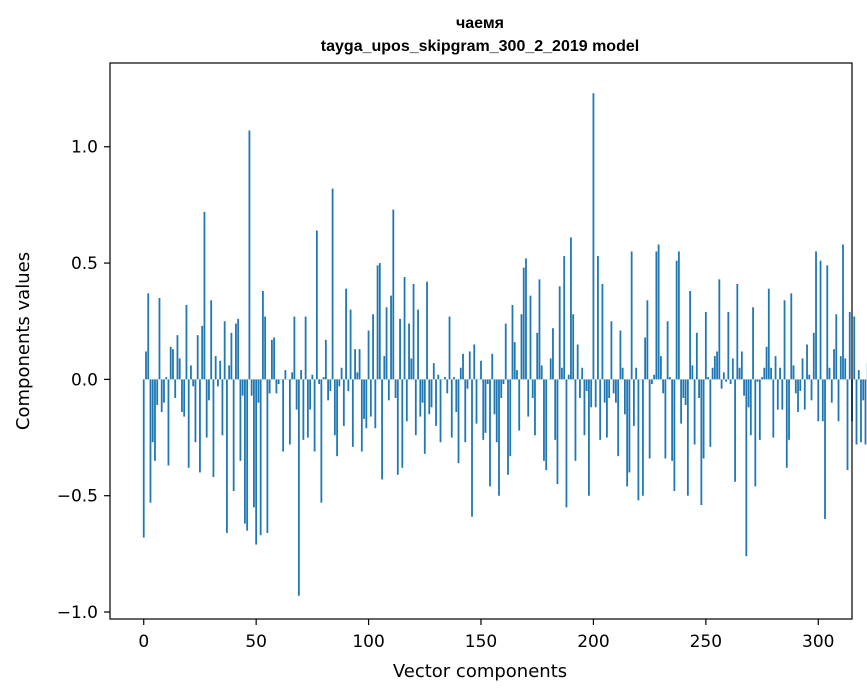 The image size is (867, 696). I want to click on chart-subtitle: tayga_upos_skipgram_300_2_2019 model, so click(480, 46).